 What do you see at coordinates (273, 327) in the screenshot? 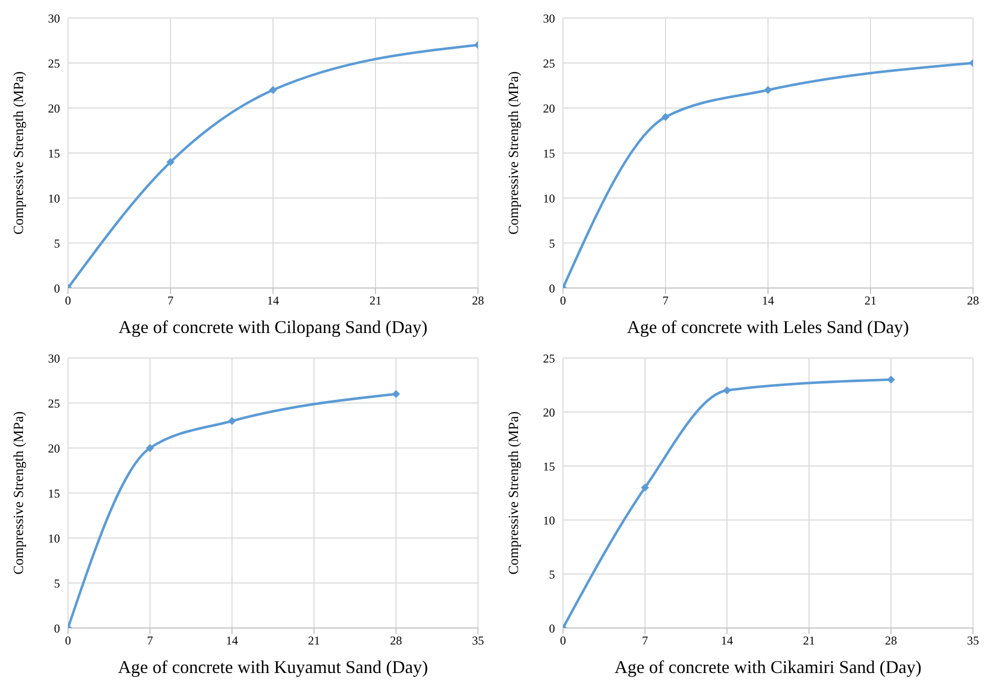
I see `x-axis-title: Age of concrete with Cilopang Sand (Day)` at bounding box center [273, 327].